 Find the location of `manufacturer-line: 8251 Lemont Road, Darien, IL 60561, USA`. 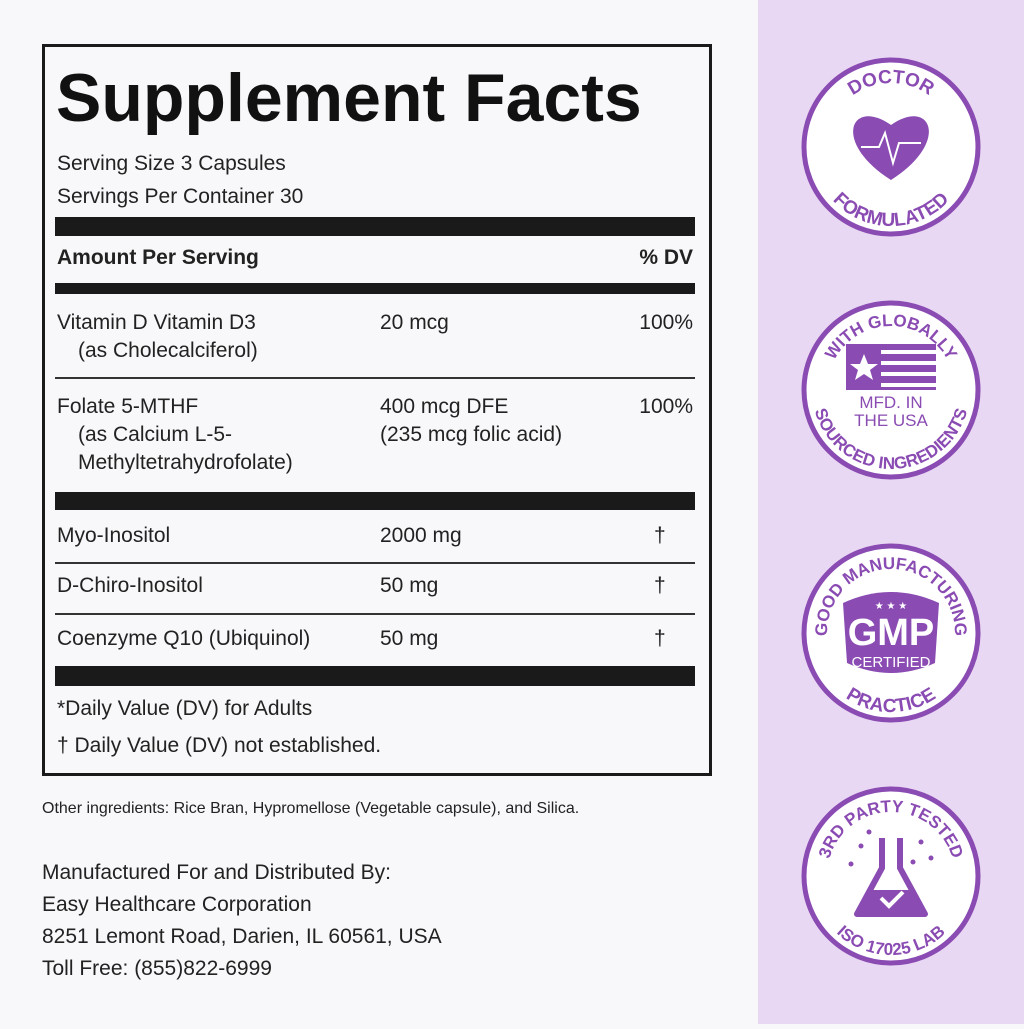

manufacturer-line: 8251 Lemont Road, Darien, IL 60561, USA is located at coordinates (242, 936).